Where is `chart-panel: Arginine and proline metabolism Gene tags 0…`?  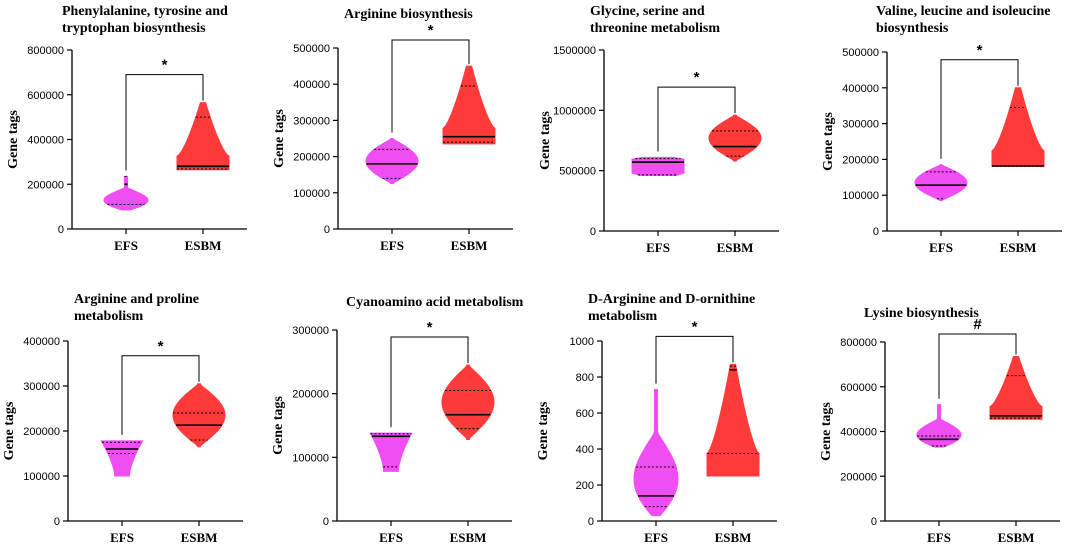 chart-panel: Arginine and proline metabolism Gene tags 0… is located at coordinates (122, 418).